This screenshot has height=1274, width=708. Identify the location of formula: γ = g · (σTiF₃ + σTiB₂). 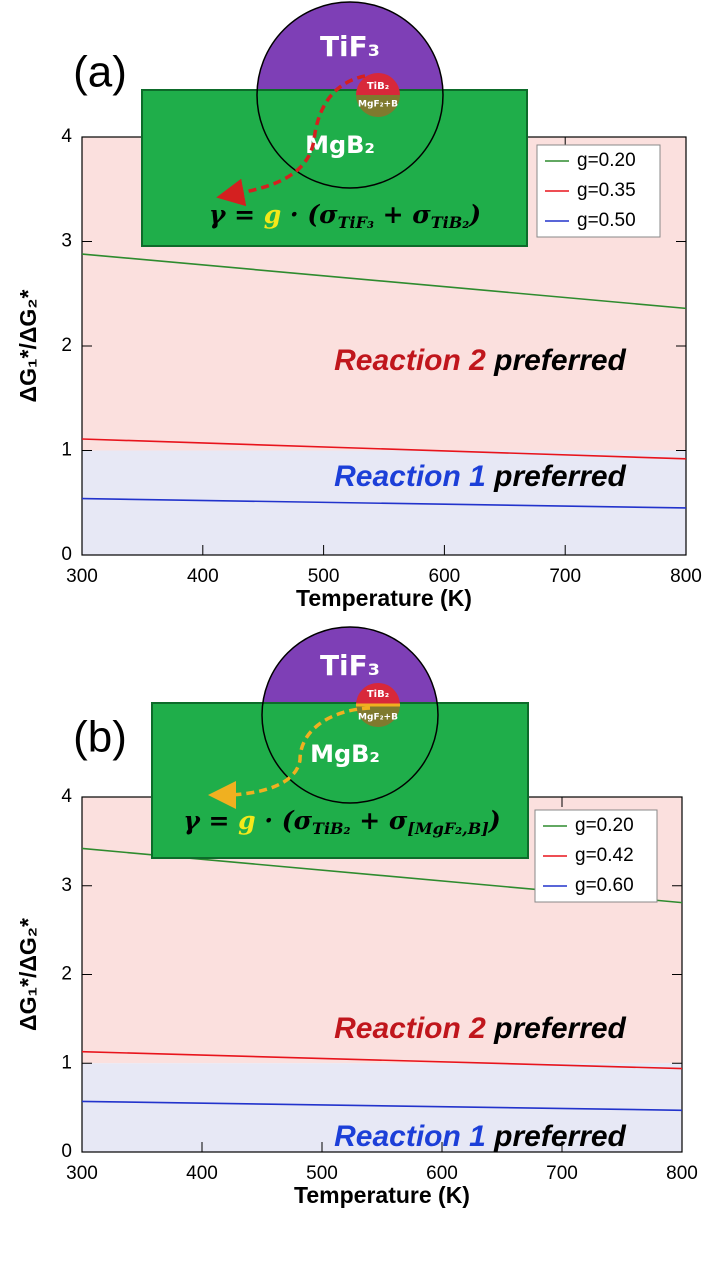
(345, 216).